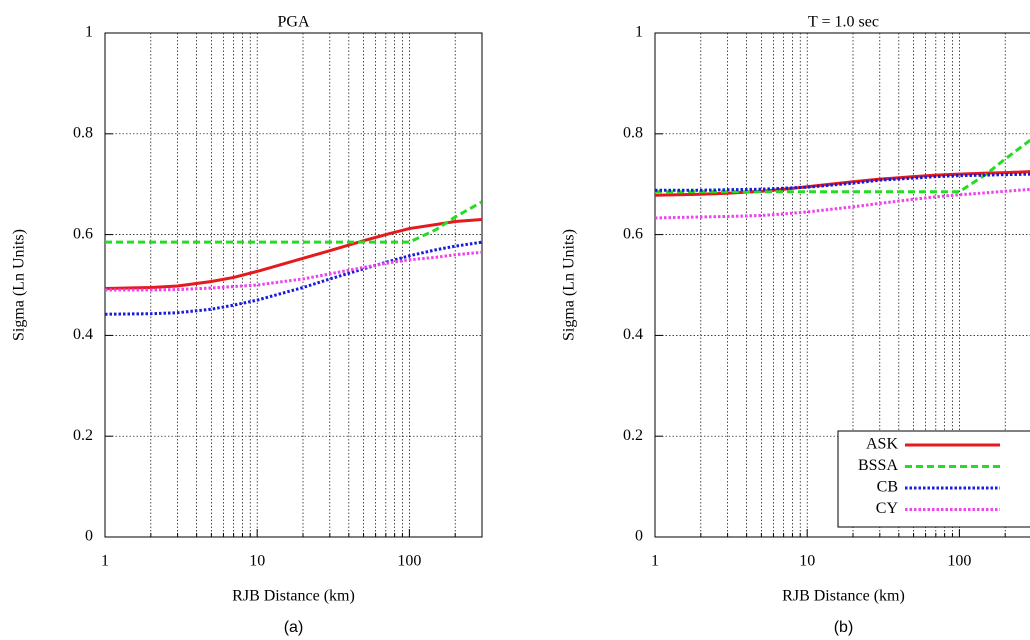  I want to click on legend-label: ASK, so click(882, 444).